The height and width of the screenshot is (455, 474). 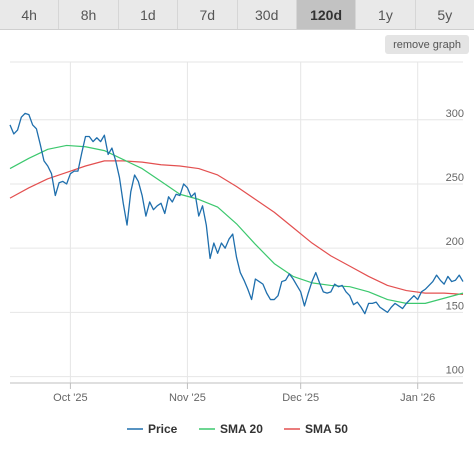 I want to click on tab-7d: 7d, so click(x=208, y=14).